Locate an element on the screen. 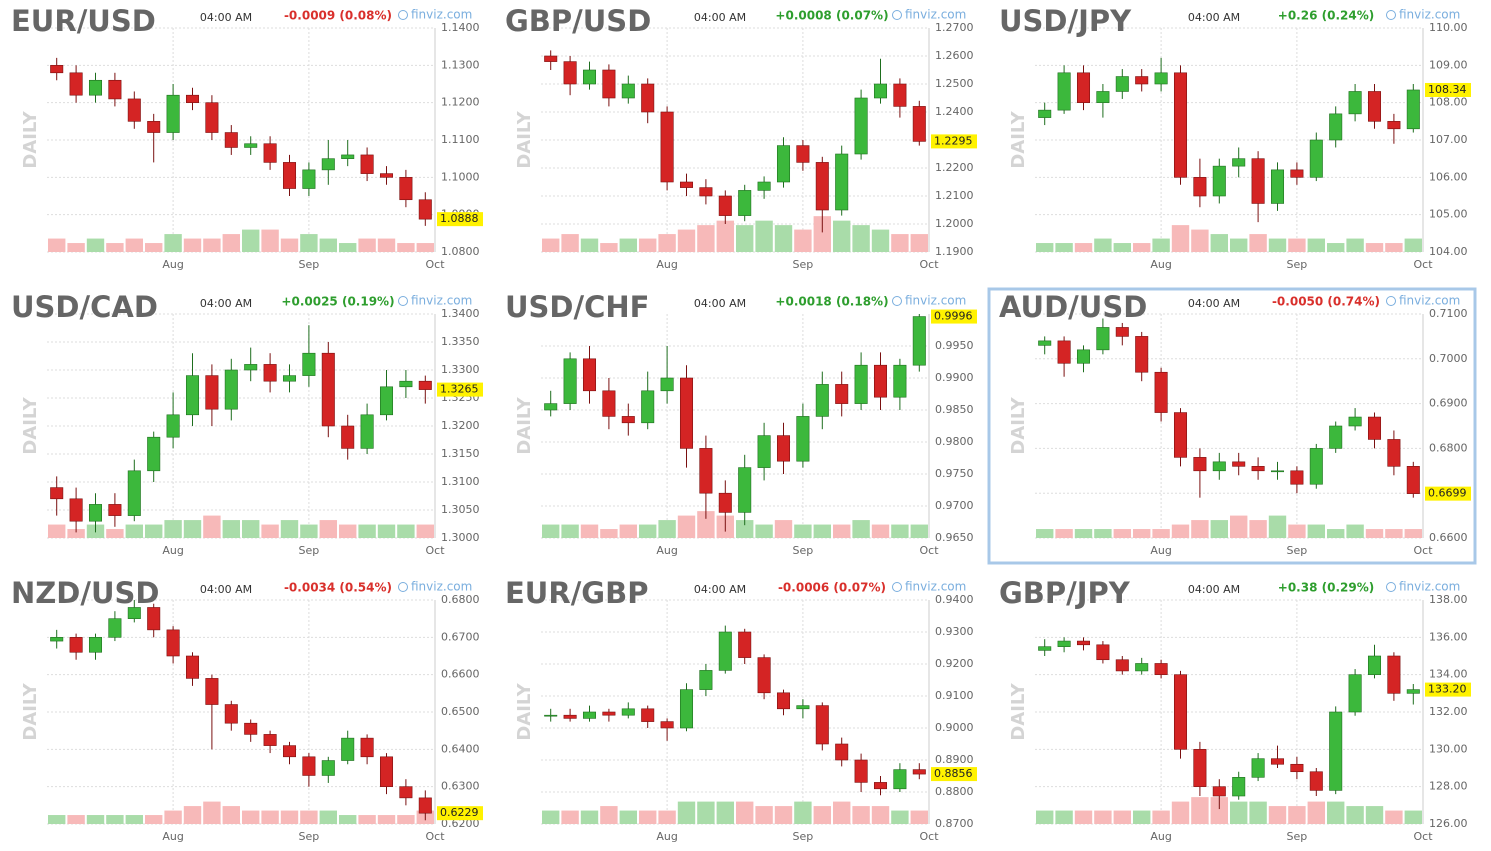 The image size is (1491, 851). y-tick-label: 0.9800 is located at coordinates (954, 441).